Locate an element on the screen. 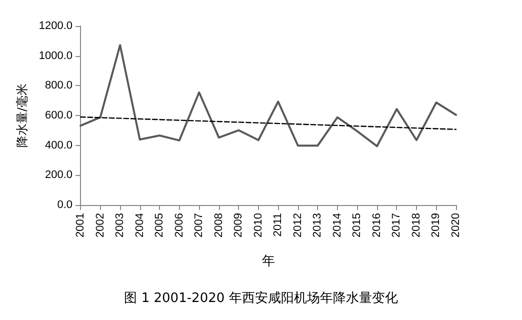  x-tick-label: 2001 is located at coordinates (80, 225).